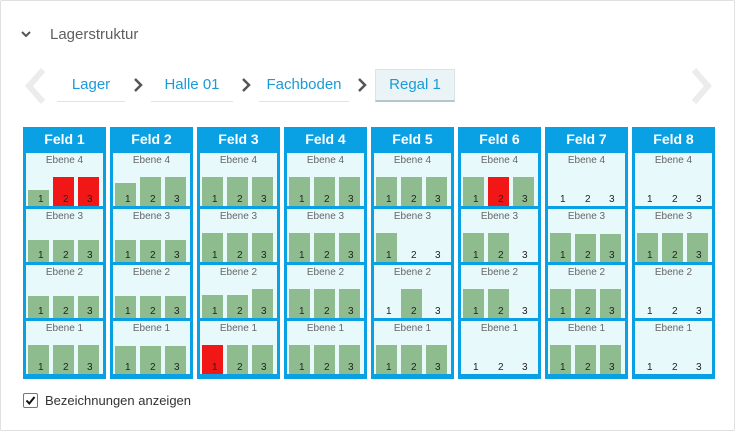  What do you see at coordinates (412, 139) in the screenshot?
I see `feld-title: Feld 5` at bounding box center [412, 139].